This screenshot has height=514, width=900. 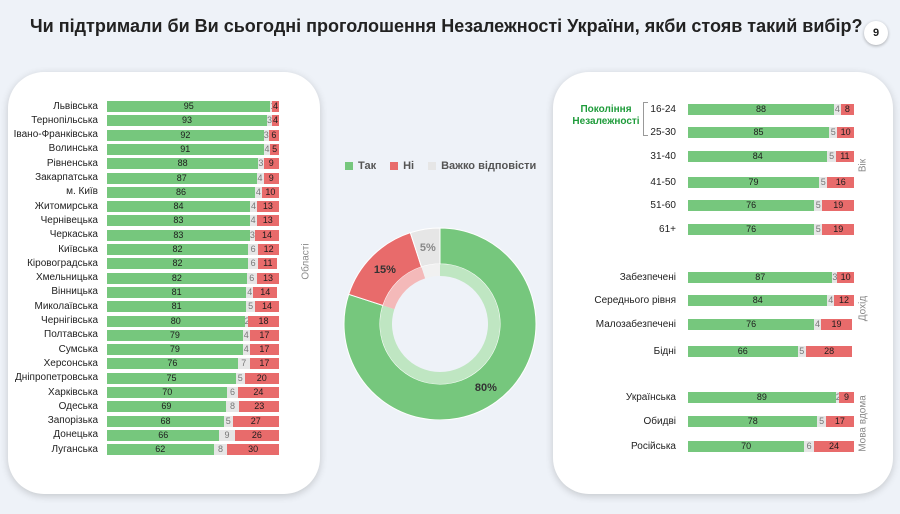 I want to click on region-row-segment-yes: 92, so click(x=185, y=135).